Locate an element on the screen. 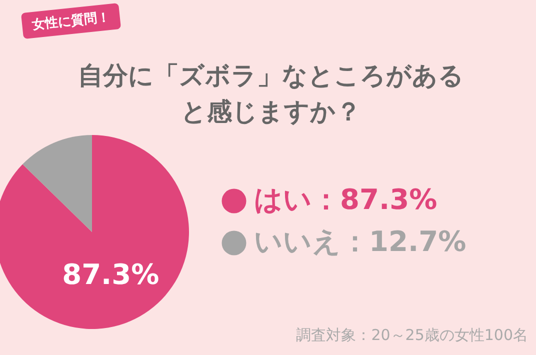  data-label: 87.3% is located at coordinates (111, 275).